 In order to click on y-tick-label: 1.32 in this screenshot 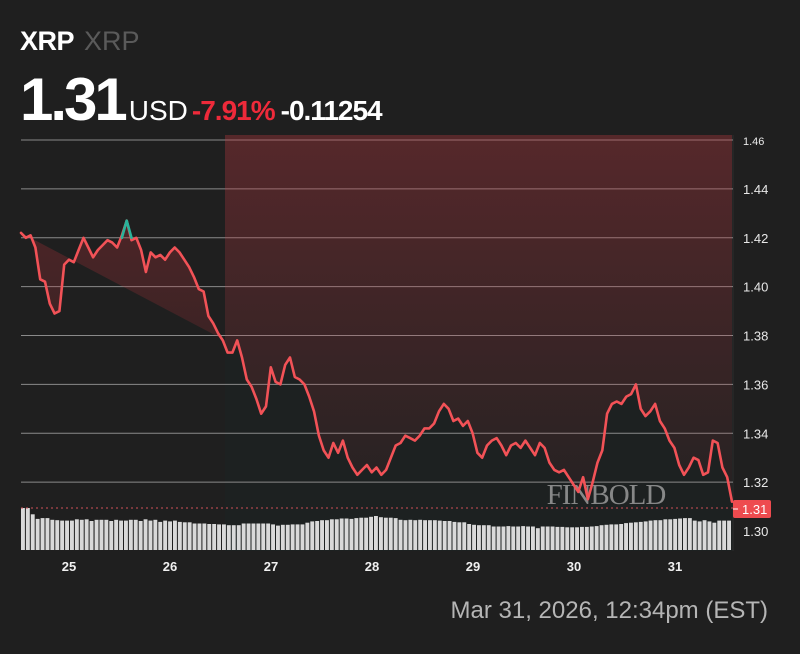, I will do `click(755, 482)`.